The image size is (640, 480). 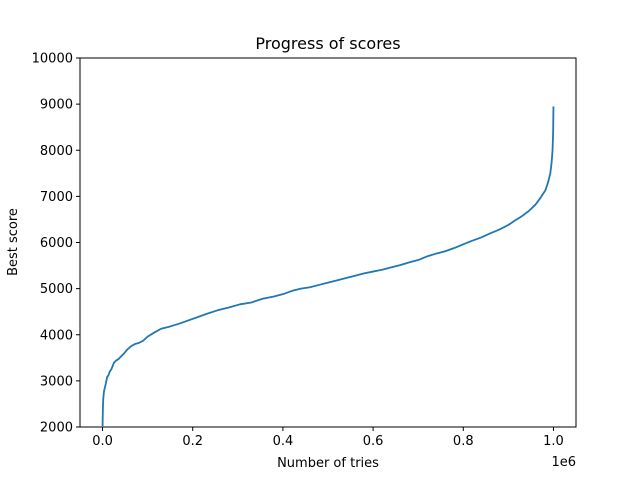 What do you see at coordinates (373, 441) in the screenshot?
I see `x-tick-label: 0.6` at bounding box center [373, 441].